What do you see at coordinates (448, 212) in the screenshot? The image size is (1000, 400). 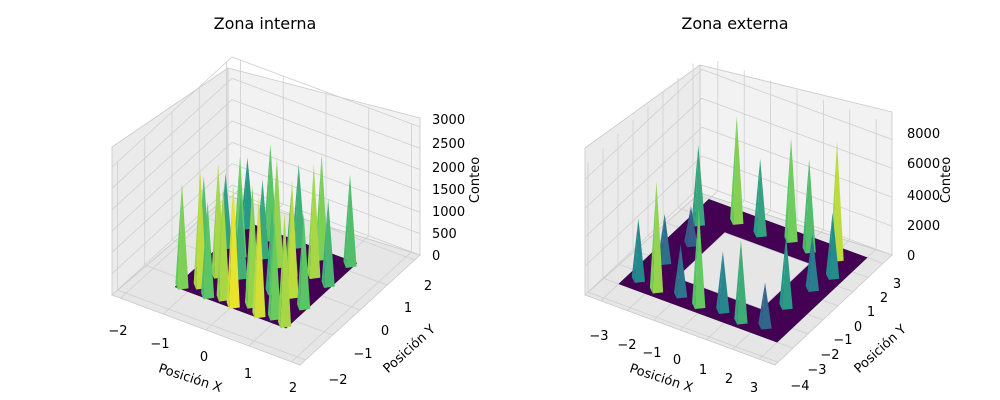 I see `z-tick-label: 1000` at bounding box center [448, 212].